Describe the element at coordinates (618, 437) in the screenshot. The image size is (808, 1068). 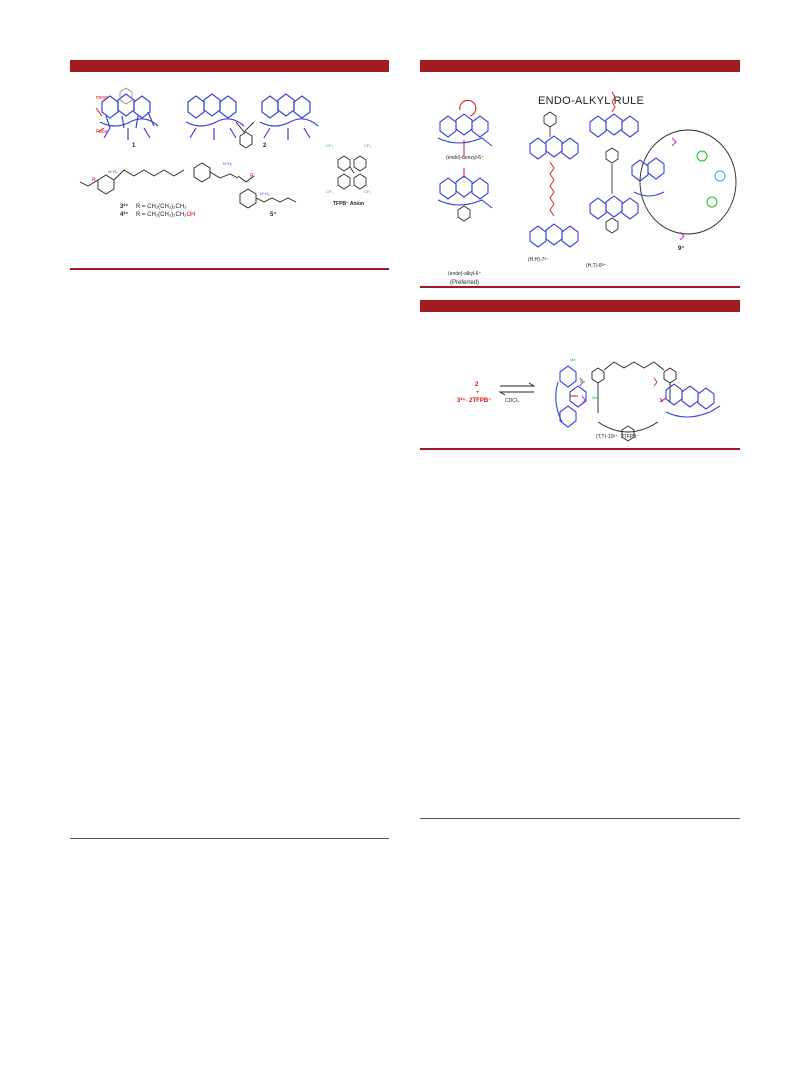
I see `product-label: (T,T)-10²⁺· 2TFPB⁻` at that location.